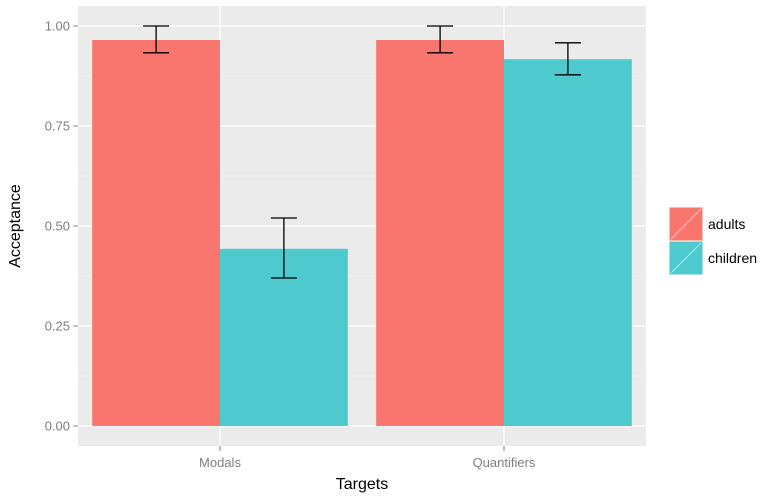 This screenshot has width=761, height=496. Describe the element at coordinates (57, 26) in the screenshot. I see `y-tick-label: 1.00` at that location.